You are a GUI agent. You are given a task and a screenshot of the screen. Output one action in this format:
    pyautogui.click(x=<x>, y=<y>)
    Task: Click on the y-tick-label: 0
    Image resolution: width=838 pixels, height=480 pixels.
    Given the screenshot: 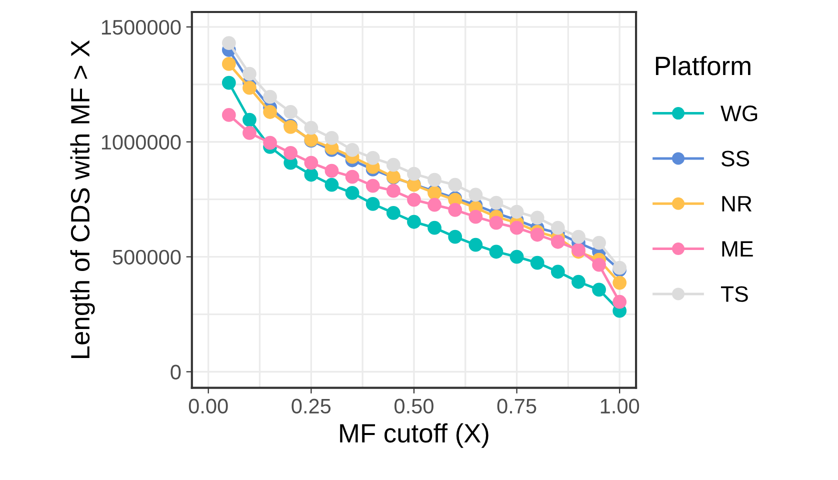 What is the action you would take?
    pyautogui.click(x=175, y=372)
    